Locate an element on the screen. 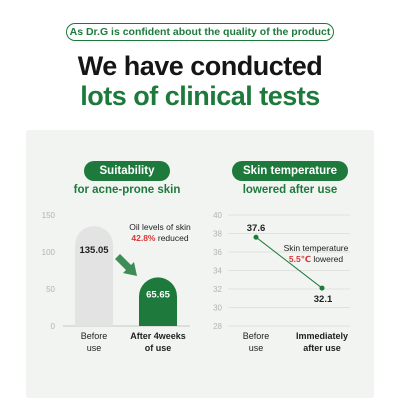 This screenshot has width=400, height=400. temperature-series-line is located at coordinates (289, 262).